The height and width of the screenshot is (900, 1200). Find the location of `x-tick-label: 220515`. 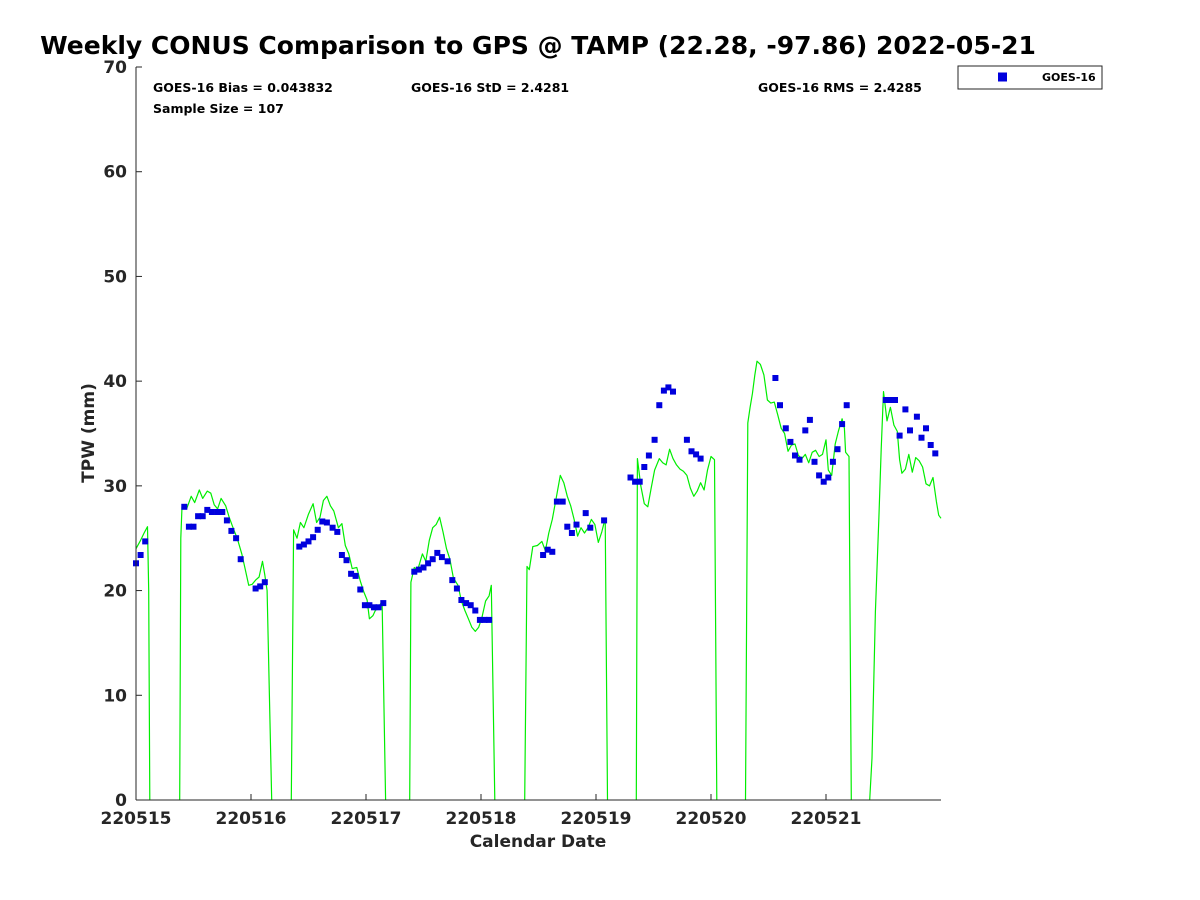

x-tick-label: 220515 is located at coordinates (136, 819).